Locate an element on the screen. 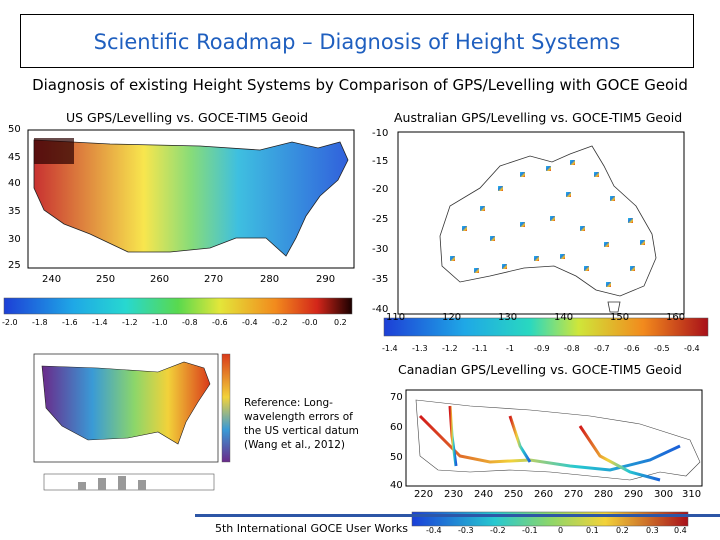 The height and width of the screenshot is (540, 720). ca-cbar-tick: -0.4 is located at coordinates (434, 530).